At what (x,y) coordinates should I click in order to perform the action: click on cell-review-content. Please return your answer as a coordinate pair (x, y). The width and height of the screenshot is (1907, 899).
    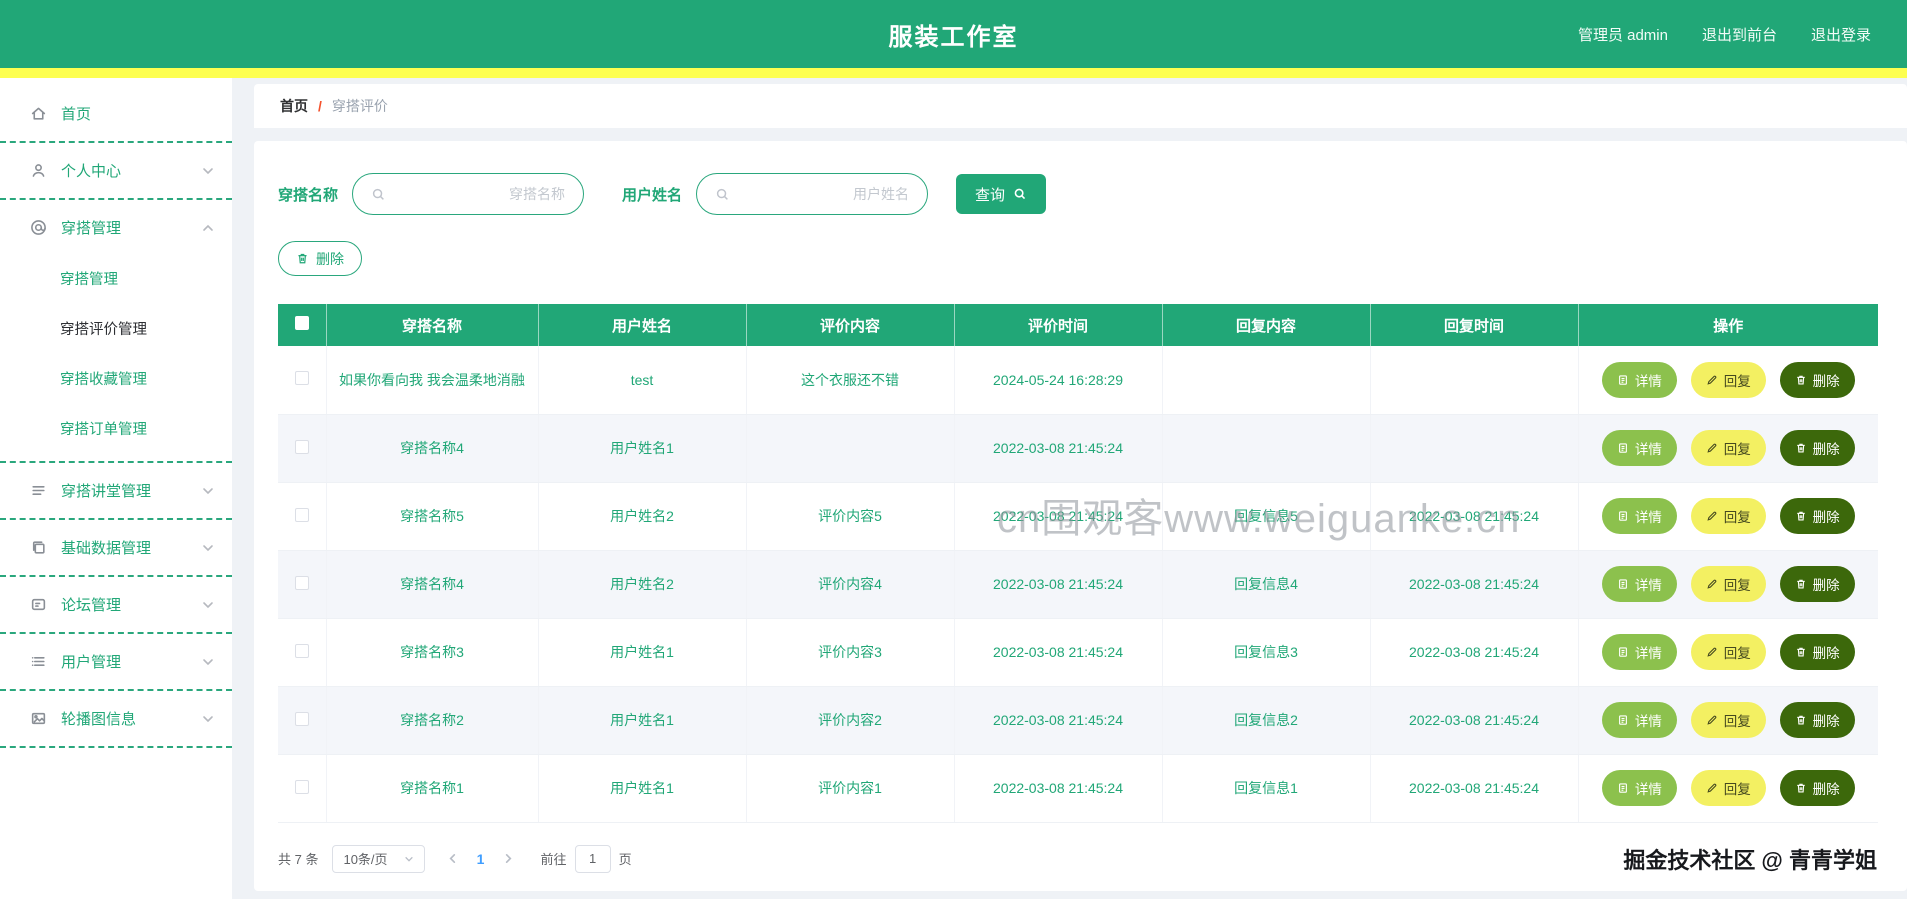
    Looking at the image, I should click on (850, 448).